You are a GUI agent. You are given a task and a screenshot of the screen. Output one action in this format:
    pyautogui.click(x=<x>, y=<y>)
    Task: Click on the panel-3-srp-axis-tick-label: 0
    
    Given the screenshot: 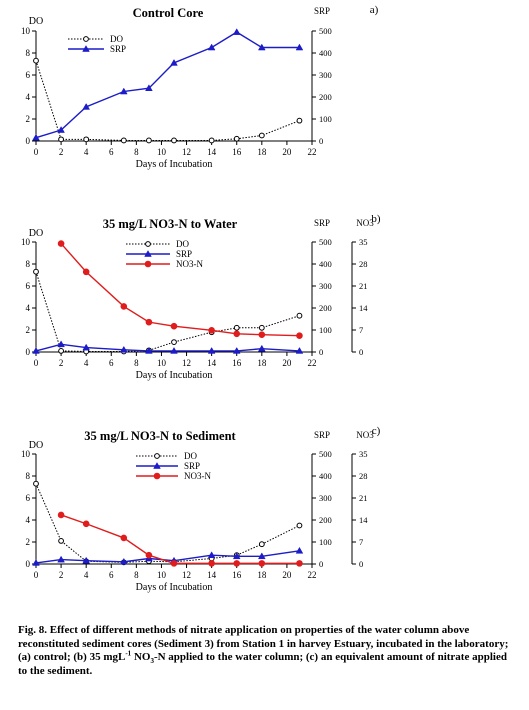 What is the action you would take?
    pyautogui.click(x=321, y=564)
    